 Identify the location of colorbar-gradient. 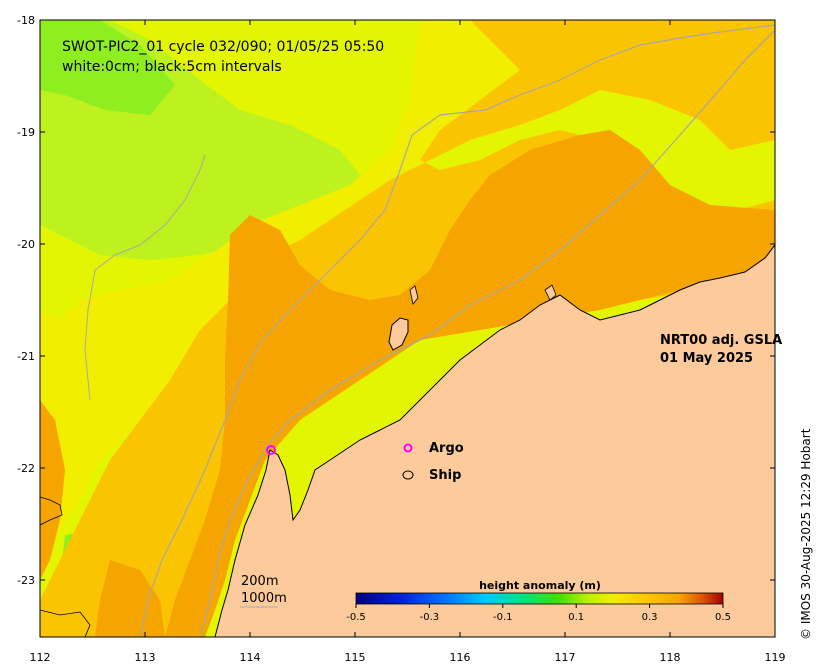
(539, 598).